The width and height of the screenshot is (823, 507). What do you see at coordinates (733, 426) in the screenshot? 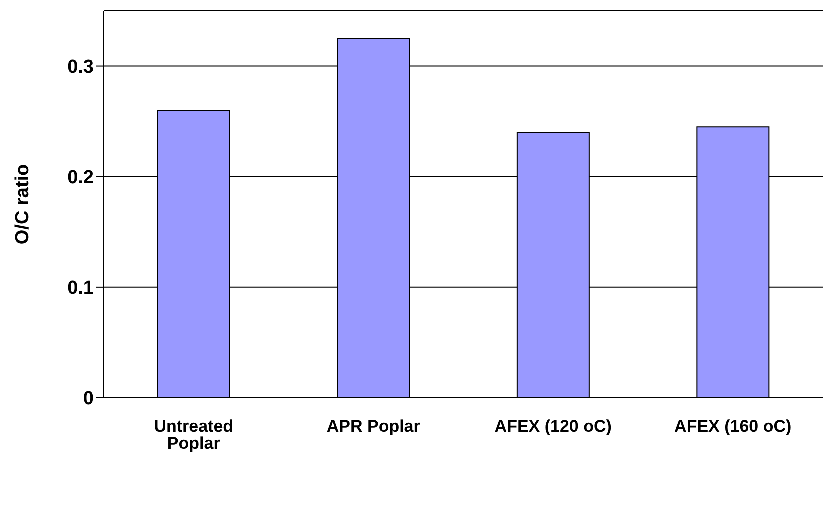
I see `x-tick-label: AFEX (160 oC)` at bounding box center [733, 426].